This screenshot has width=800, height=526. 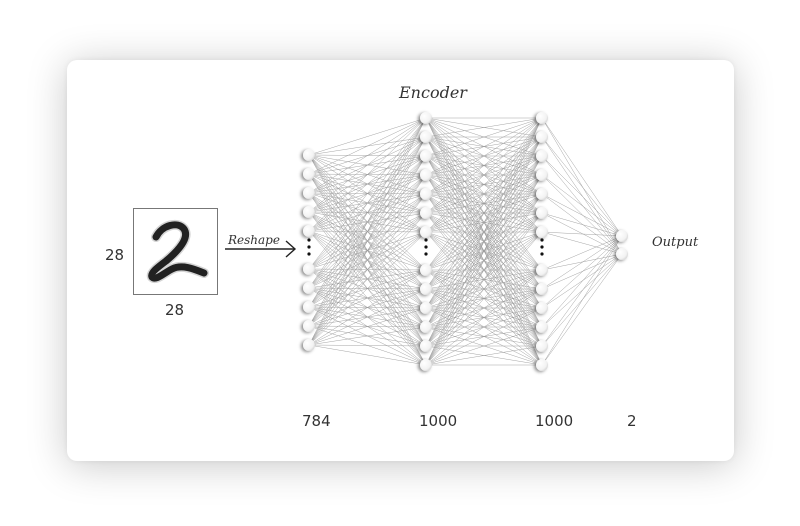 What do you see at coordinates (316, 421) in the screenshot?
I see `layer-size-input: 784` at bounding box center [316, 421].